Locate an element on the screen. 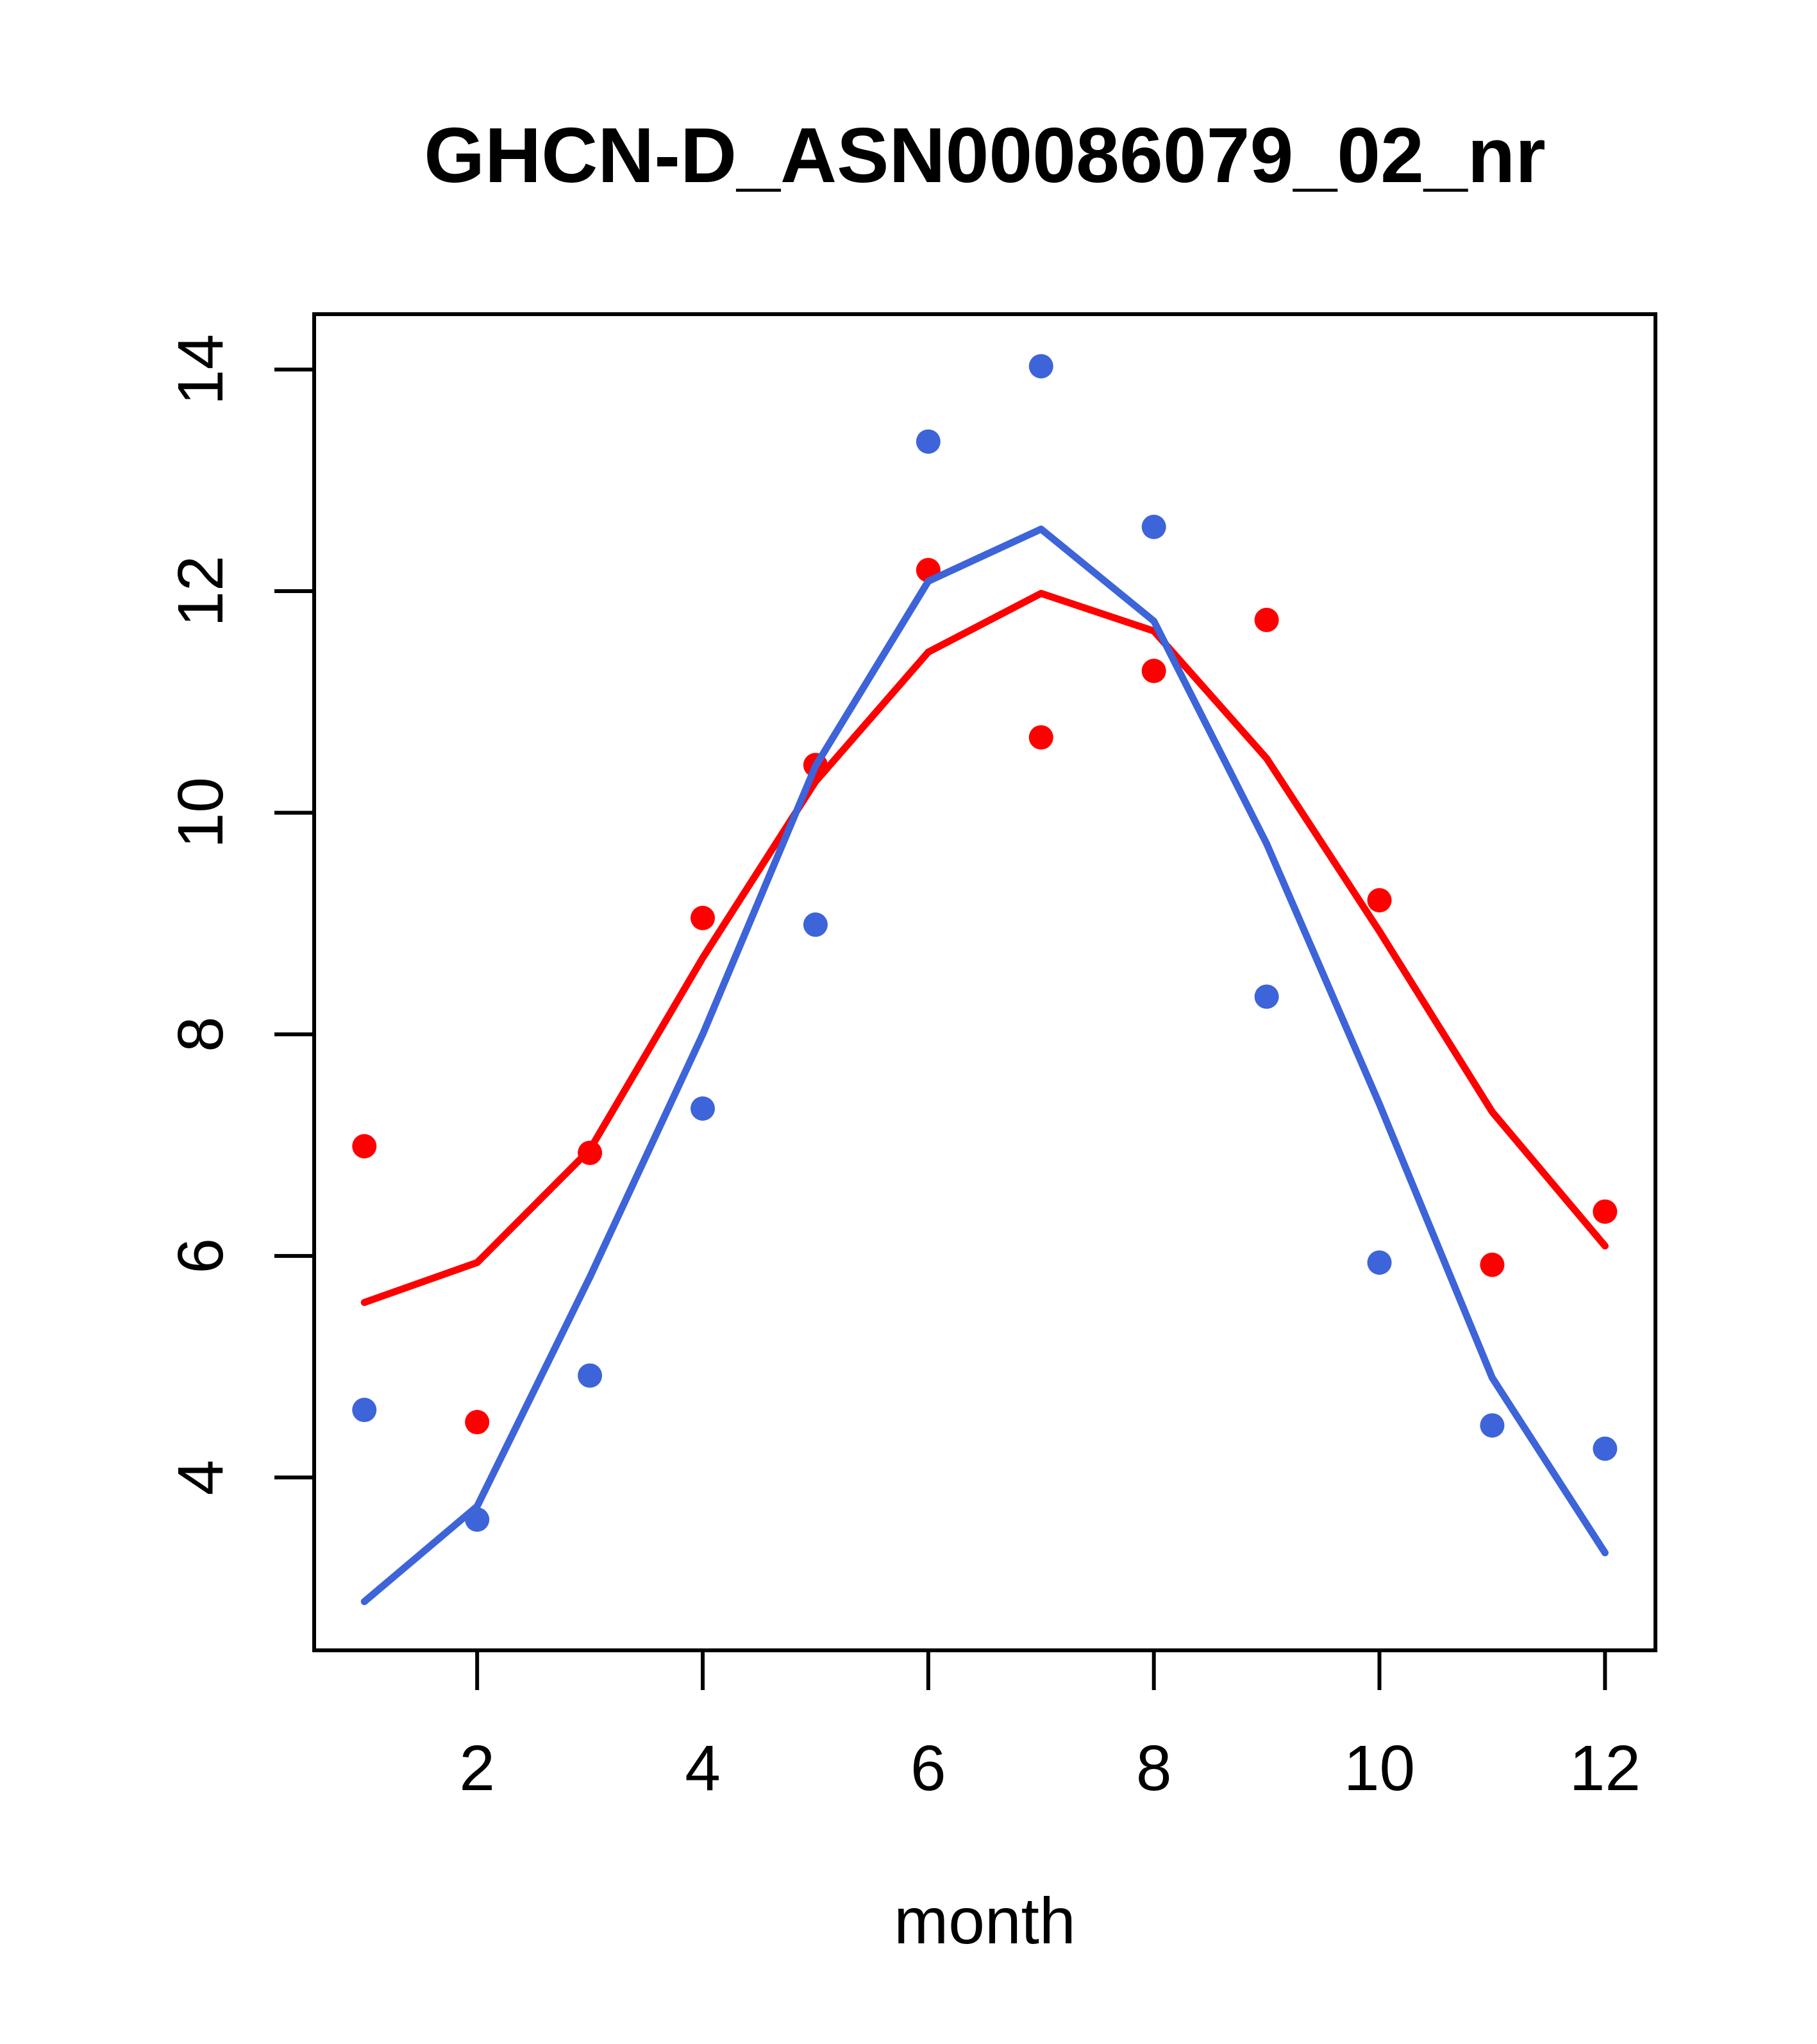  x-tick-label: 8 is located at coordinates (1154, 1768).